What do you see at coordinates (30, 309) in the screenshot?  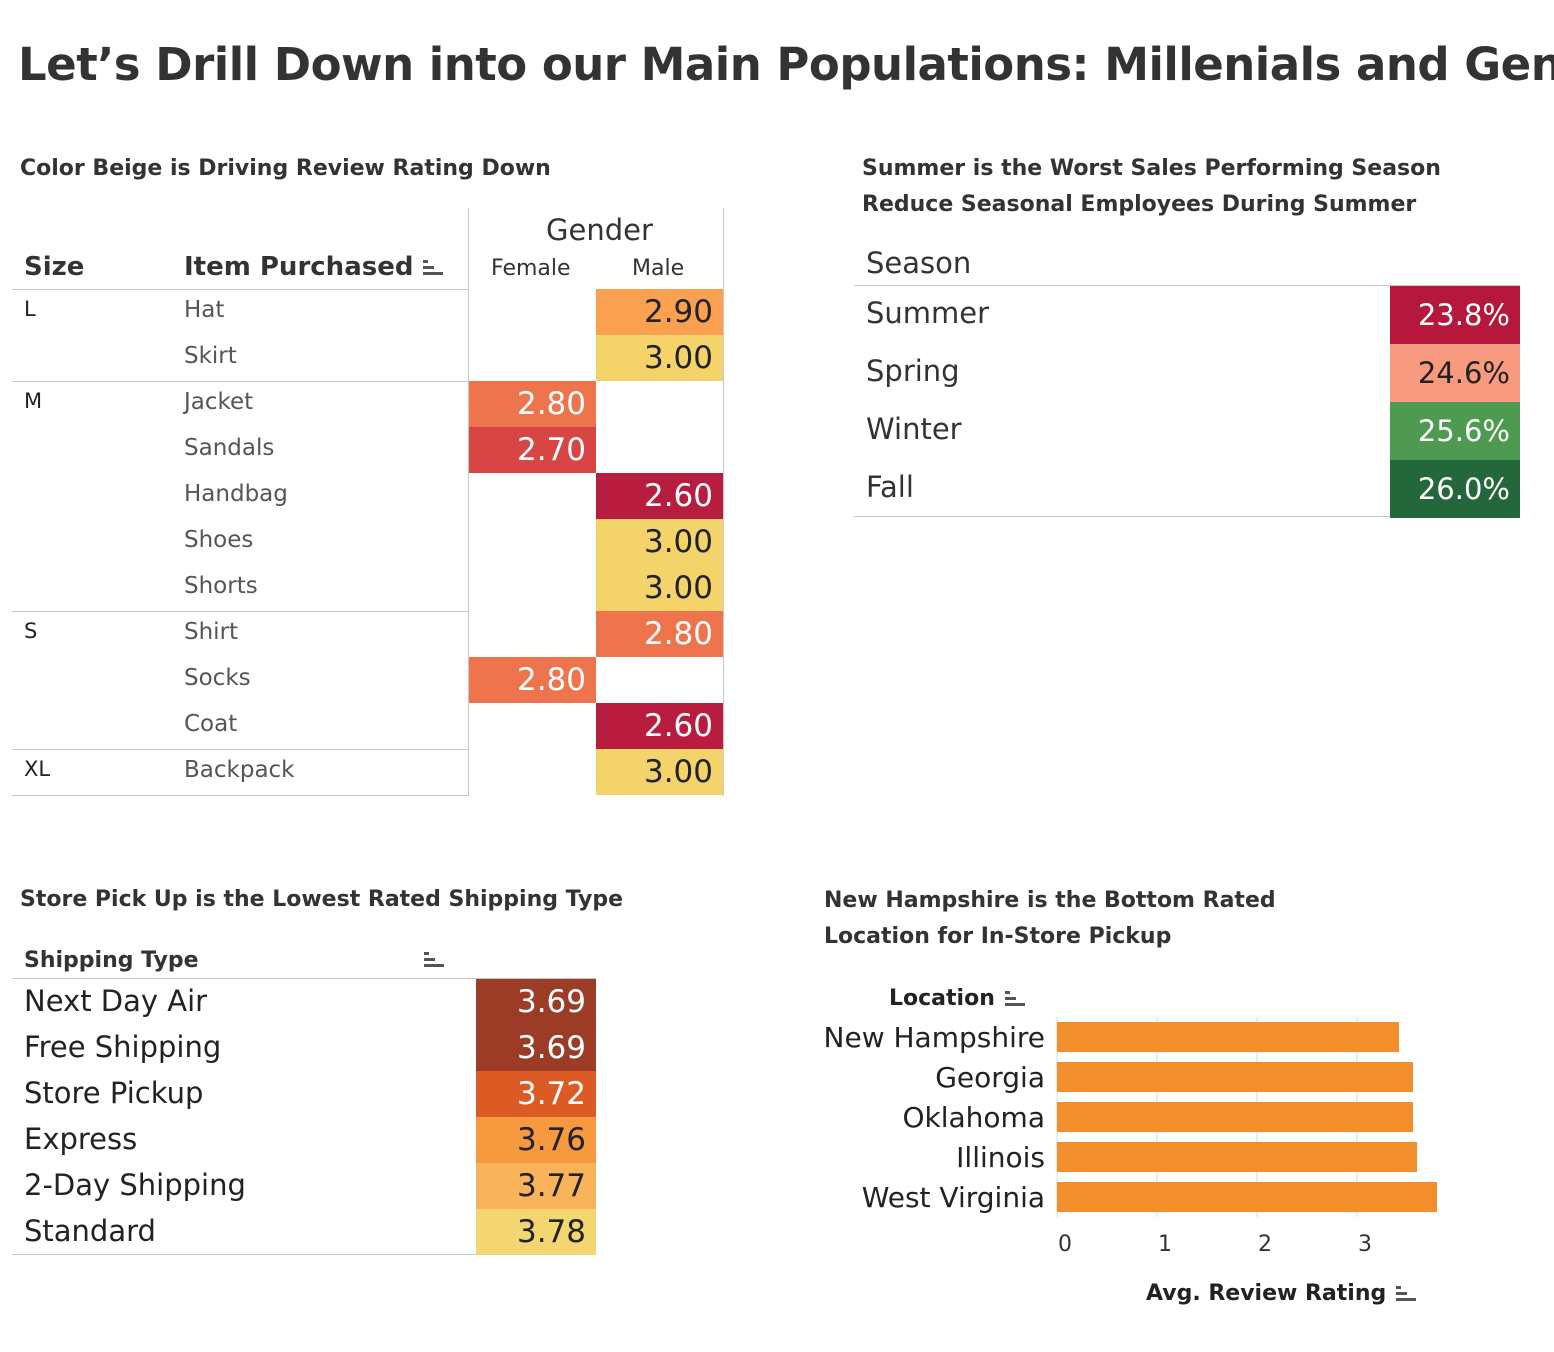 I see `size-label: L` at bounding box center [30, 309].